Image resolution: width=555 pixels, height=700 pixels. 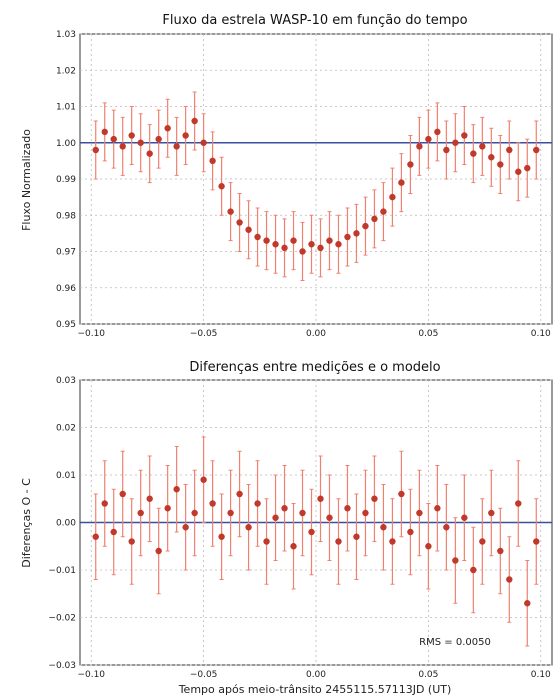 What do you see at coordinates (66, 429) in the screenshot?
I see `y-tick-label: 0.02` at bounding box center [66, 429].